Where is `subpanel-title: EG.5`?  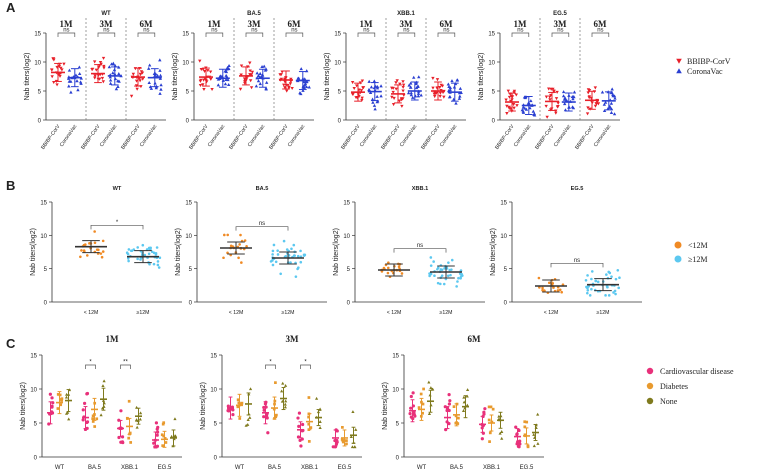
subpanel-title: EG.5 is located at coordinates (560, 14).